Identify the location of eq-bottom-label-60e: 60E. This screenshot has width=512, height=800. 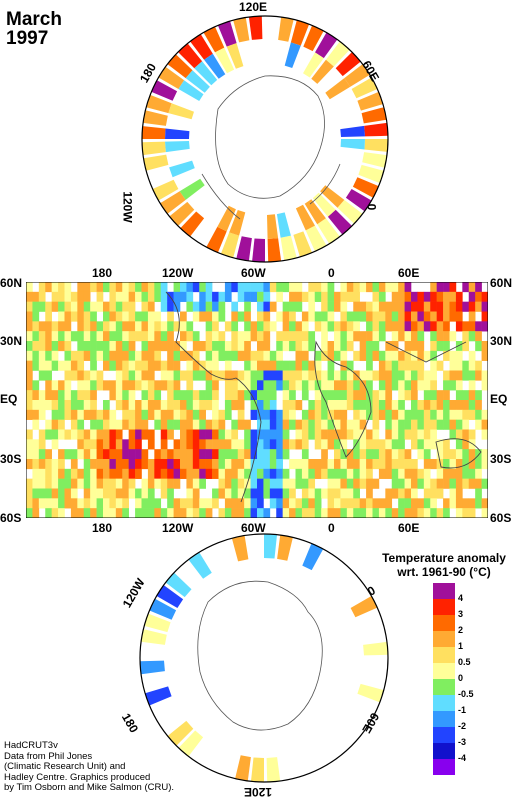
(409, 528).